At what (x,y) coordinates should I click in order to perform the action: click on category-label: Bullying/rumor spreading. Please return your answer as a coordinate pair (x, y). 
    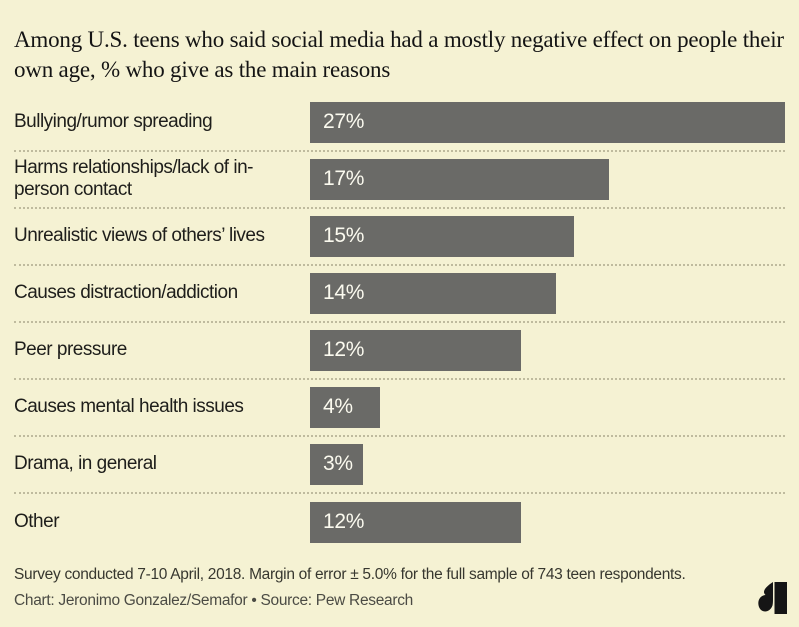
    Looking at the image, I should click on (113, 122).